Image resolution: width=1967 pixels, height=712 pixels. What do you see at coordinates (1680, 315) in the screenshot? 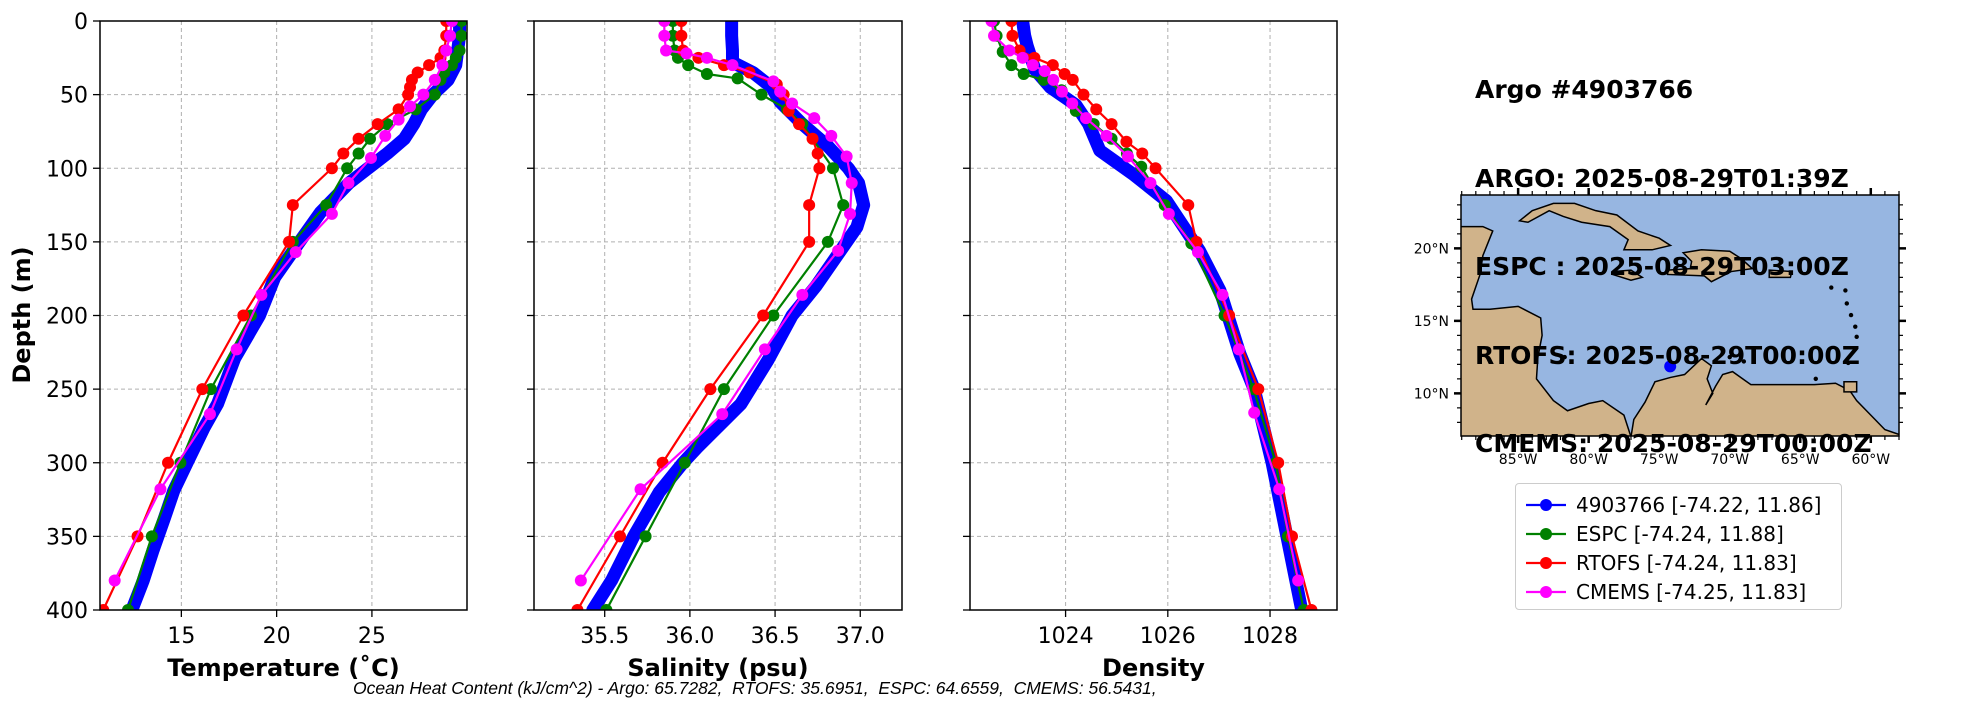
I see `map-frame` at bounding box center [1680, 315].